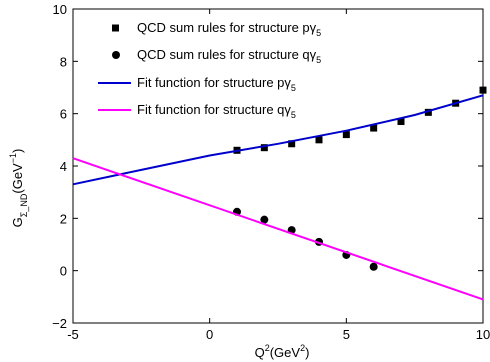 The height and width of the screenshot is (362, 490). What do you see at coordinates (63, 218) in the screenshot?
I see `y-tick-label: 2` at bounding box center [63, 218].